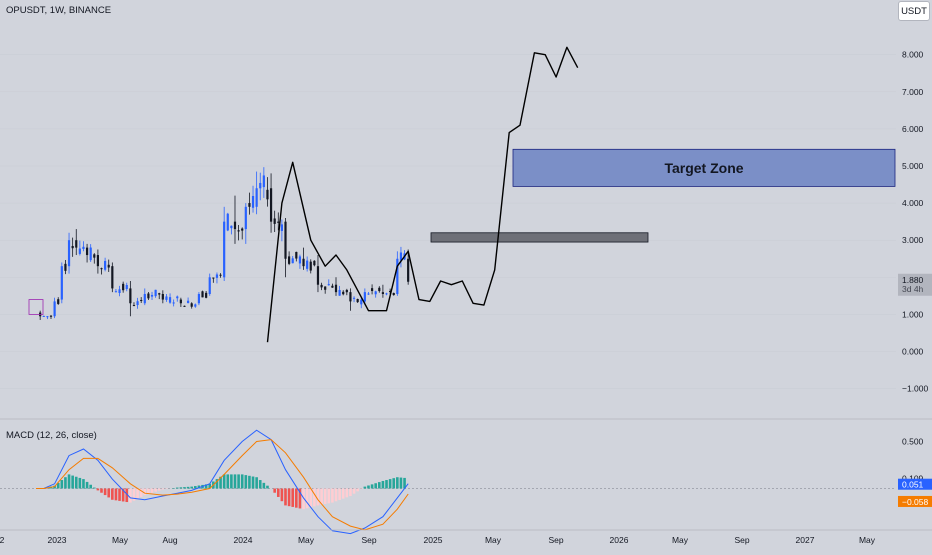 This screenshot has height=555, width=932. I want to click on time-axis-label: 2023, so click(57, 540).